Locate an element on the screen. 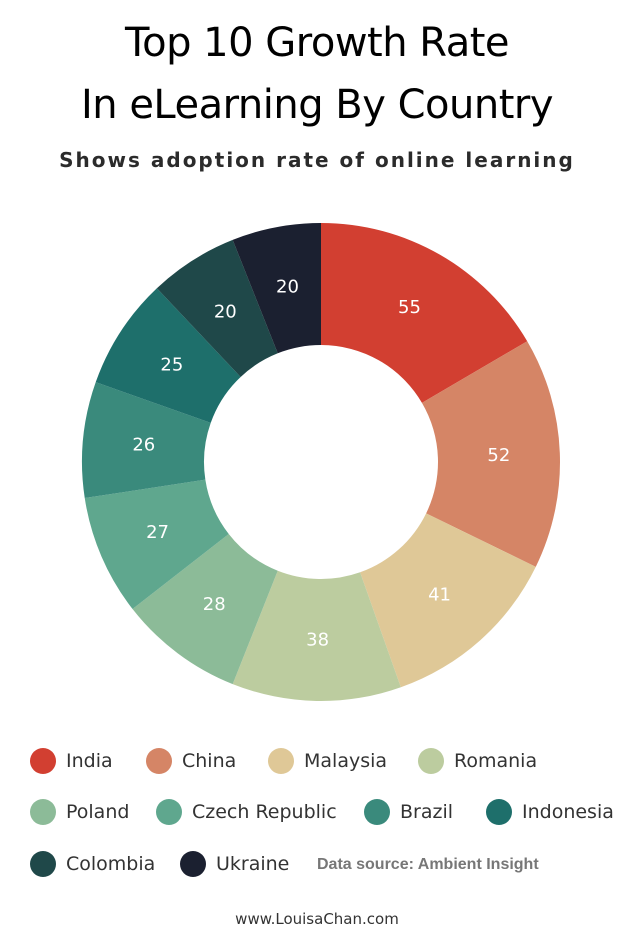  legend-item: Colombia is located at coordinates (92, 864).